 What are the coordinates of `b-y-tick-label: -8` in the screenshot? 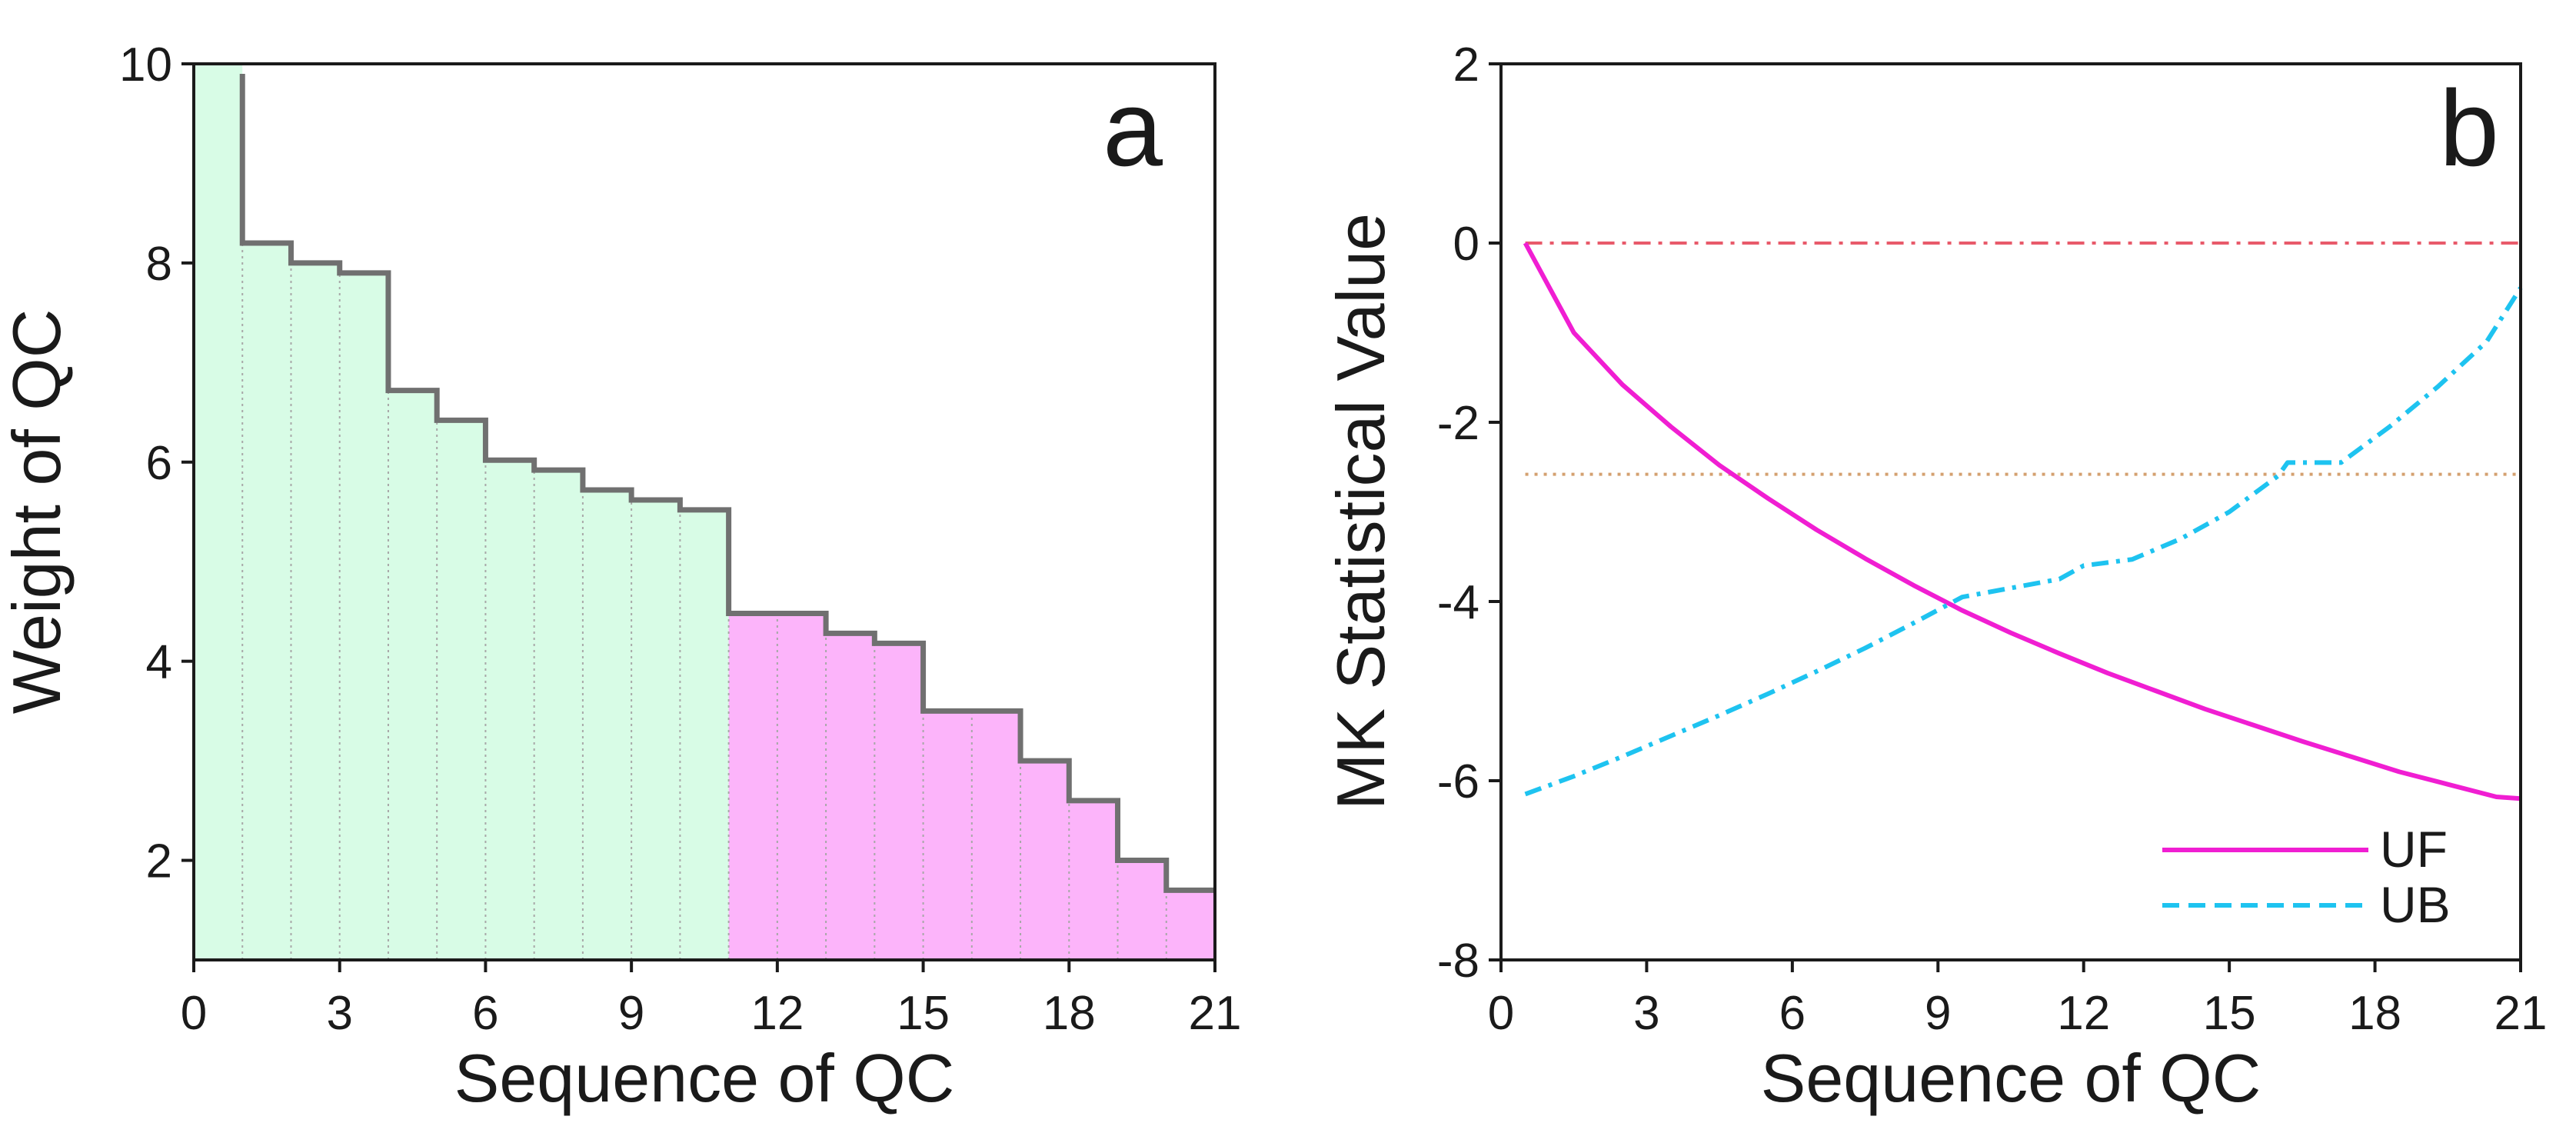 It's located at (1458, 961).